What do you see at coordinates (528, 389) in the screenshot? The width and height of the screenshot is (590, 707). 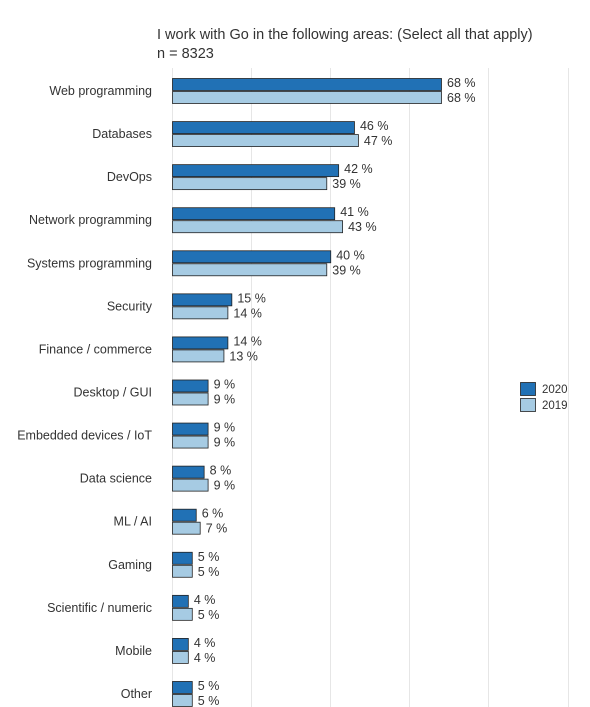 I see `legend-swatch-2020` at bounding box center [528, 389].